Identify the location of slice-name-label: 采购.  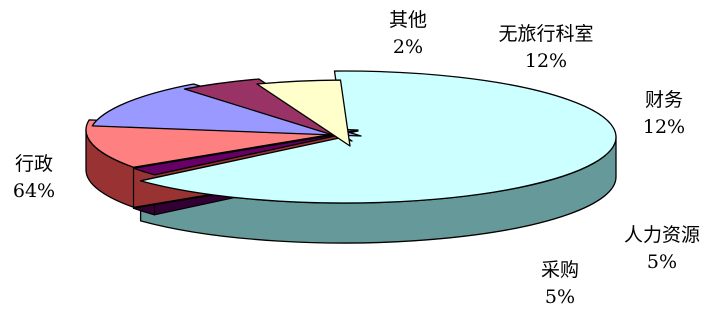
(560, 270).